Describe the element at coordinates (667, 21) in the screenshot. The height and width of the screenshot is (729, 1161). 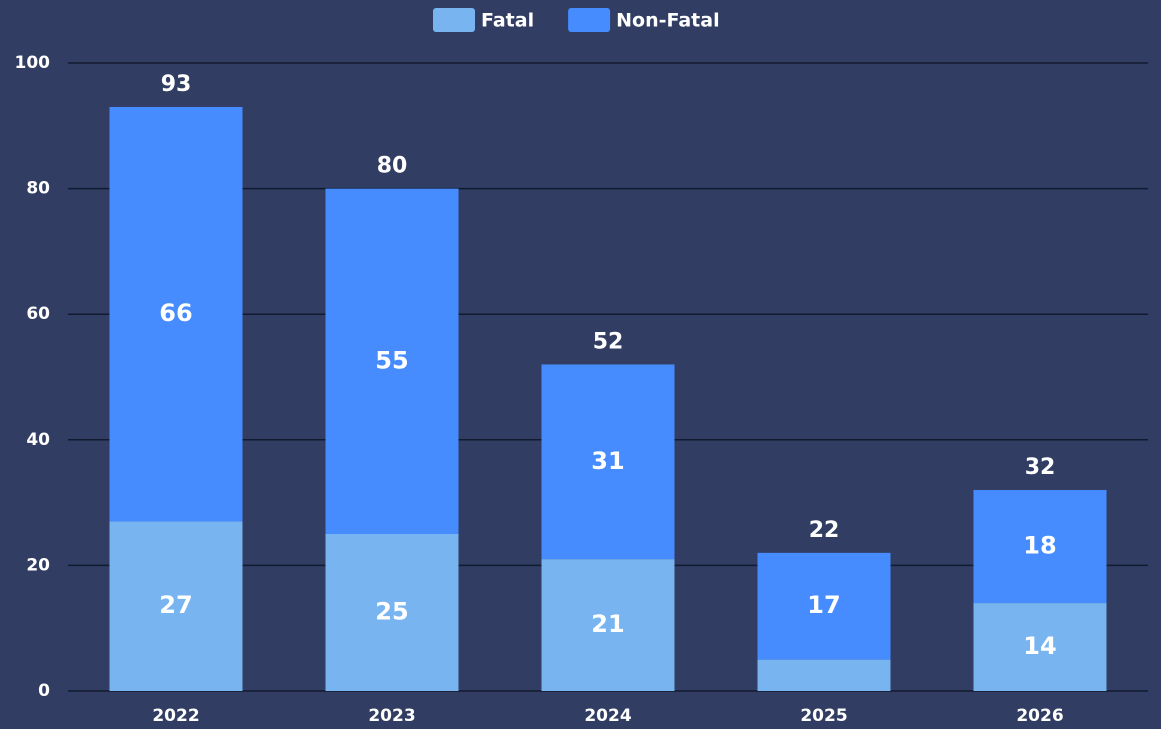
I see `legend-label: Non-Fatal` at that location.